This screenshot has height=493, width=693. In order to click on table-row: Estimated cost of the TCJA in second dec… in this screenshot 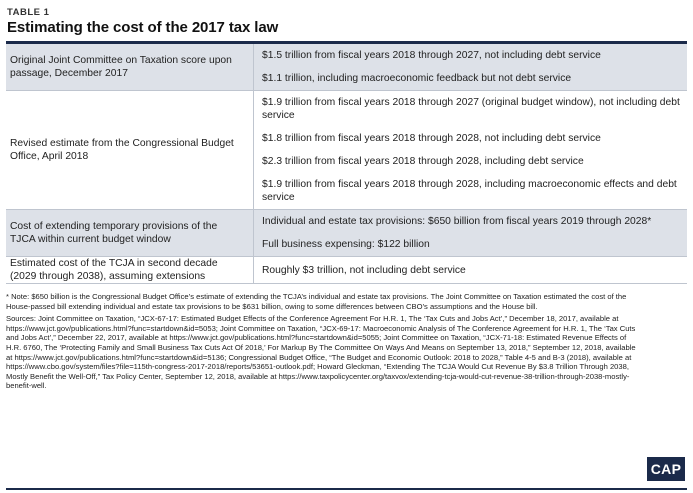, I will do `click(346, 270)`.